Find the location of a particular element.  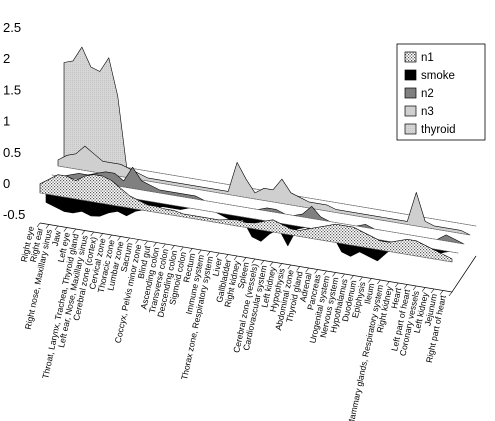

chart-legend: n1 smoke n2 n3 thyroid is located at coordinates (441, 92).